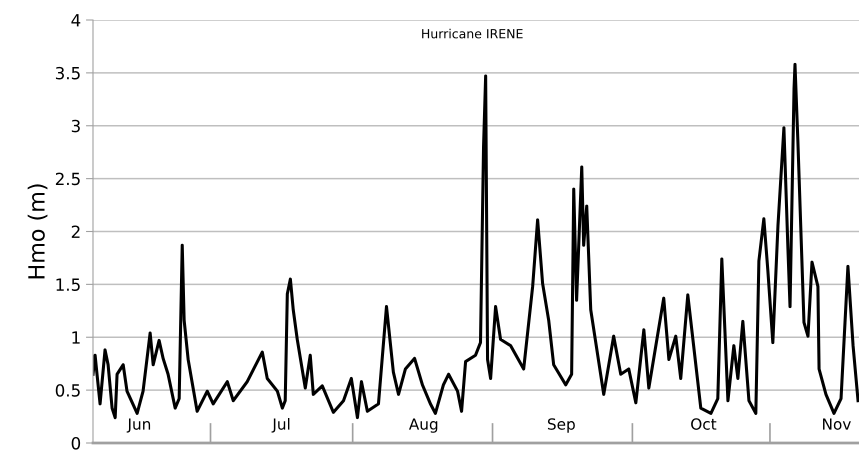  What do you see at coordinates (472, 33) in the screenshot?
I see `annotation: Hurricane IRENE` at bounding box center [472, 33].